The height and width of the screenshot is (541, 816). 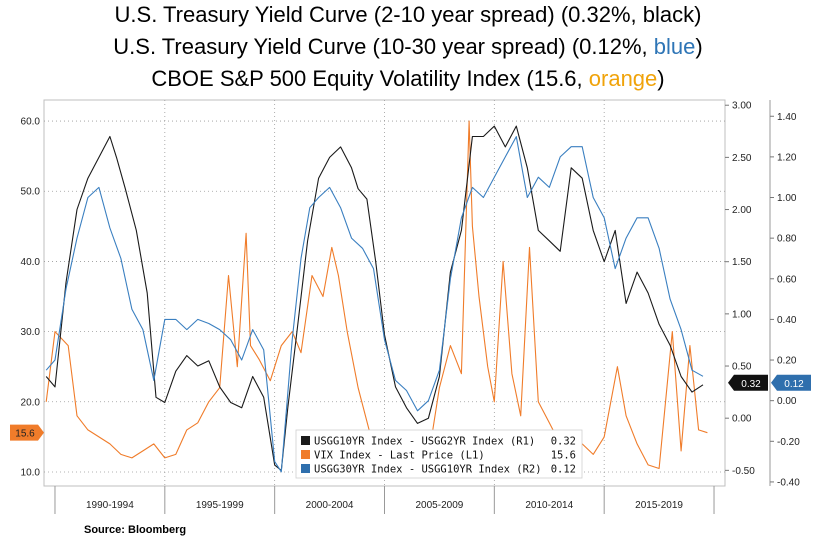 I want to click on left-axis-tick-label: 30.0, so click(x=31, y=332).